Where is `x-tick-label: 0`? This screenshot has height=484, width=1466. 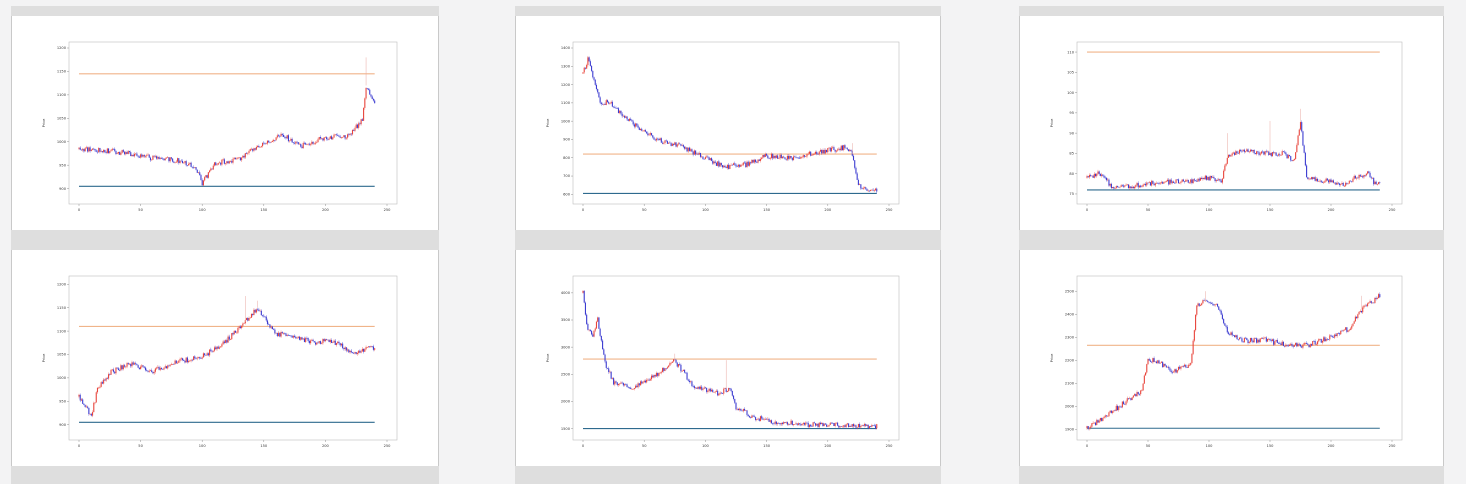
x-tick-label: 0 is located at coordinates (79, 210).